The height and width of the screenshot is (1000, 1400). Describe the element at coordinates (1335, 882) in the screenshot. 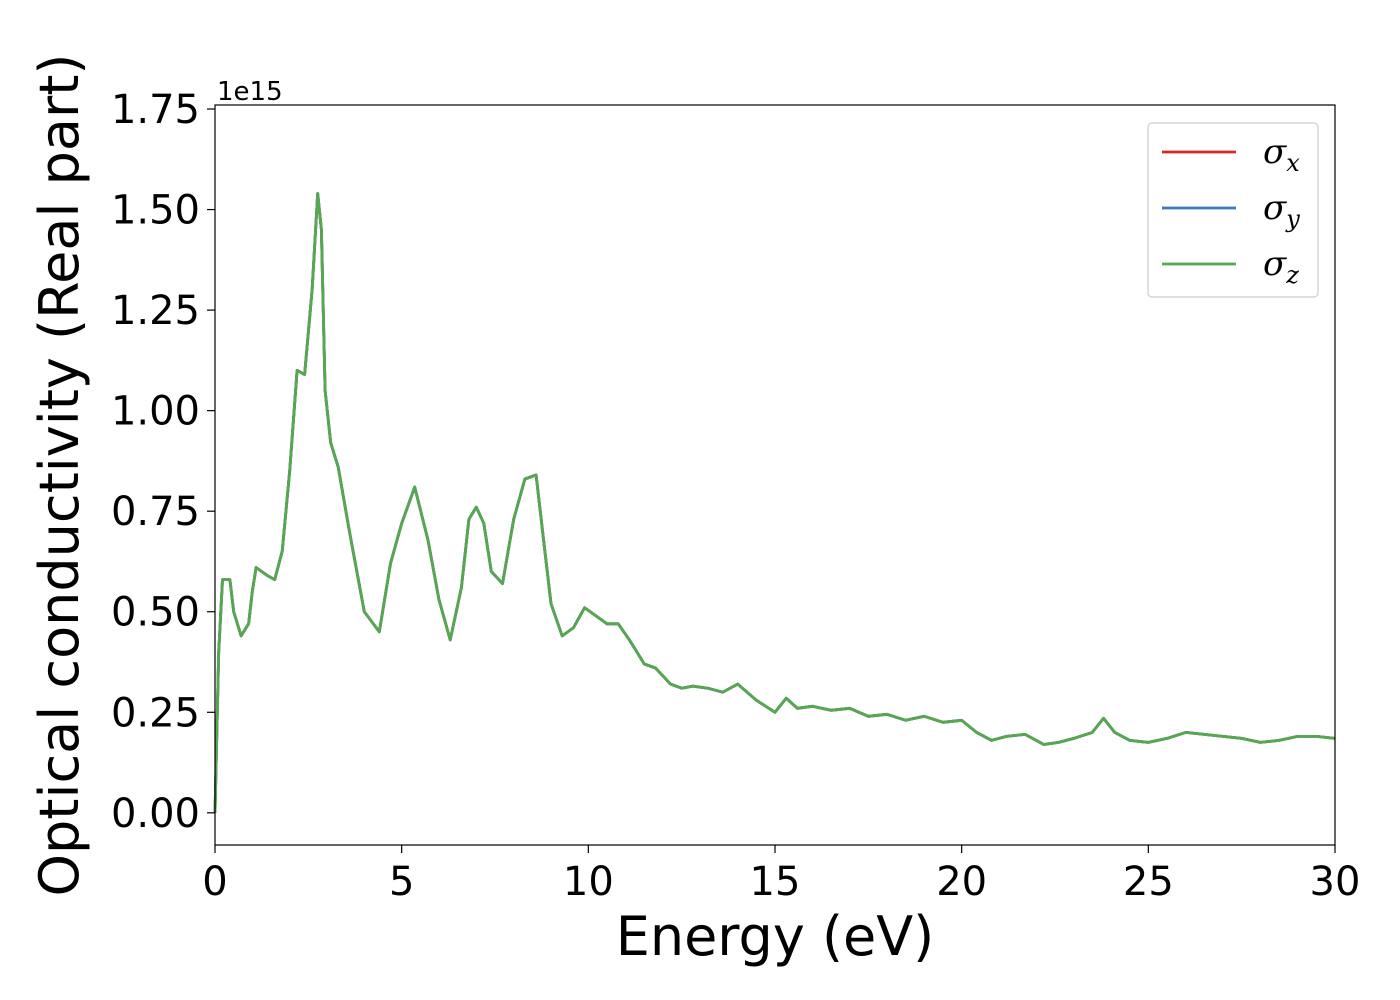

I see `x-tick-label: 30` at that location.